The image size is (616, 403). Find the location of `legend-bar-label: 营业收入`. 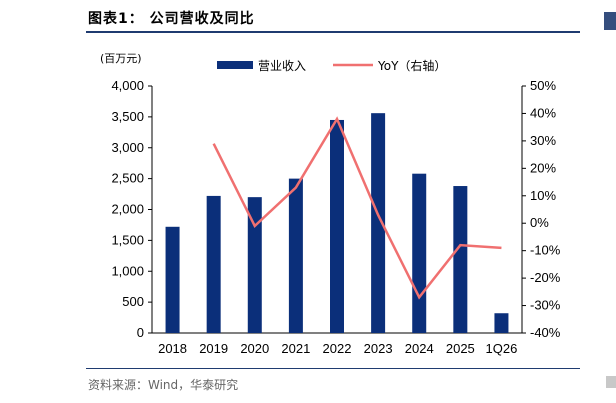

legend-bar-label: 营业收入 is located at coordinates (282, 66).